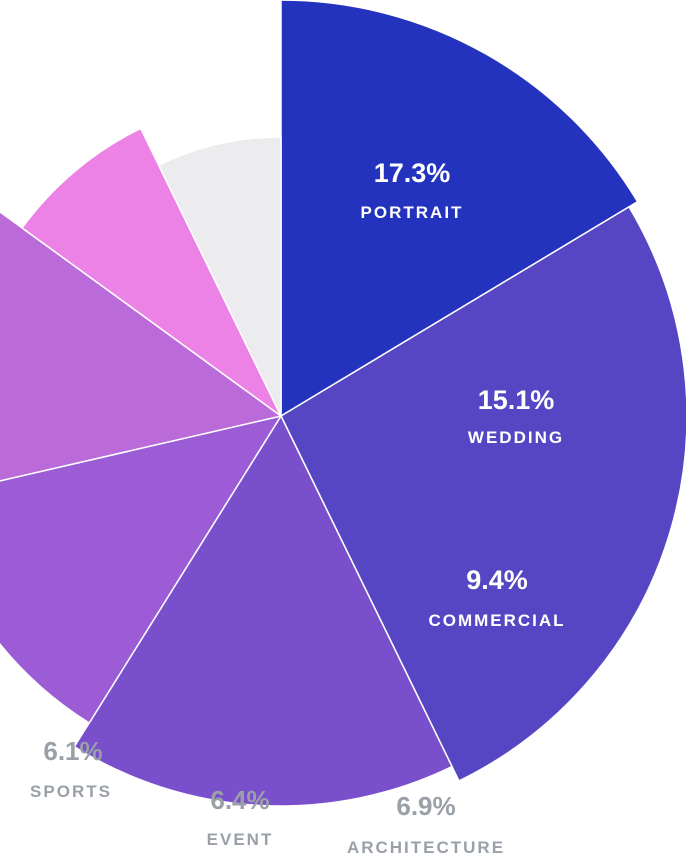 This screenshot has width=686, height=860. Describe the element at coordinates (219, 276) in the screenshot. I see `slice-remainder` at that location.